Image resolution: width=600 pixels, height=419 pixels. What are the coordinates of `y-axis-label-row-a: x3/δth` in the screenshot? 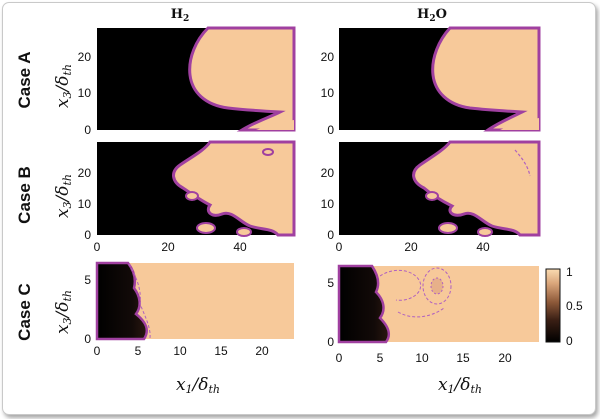 It's located at (63, 86).